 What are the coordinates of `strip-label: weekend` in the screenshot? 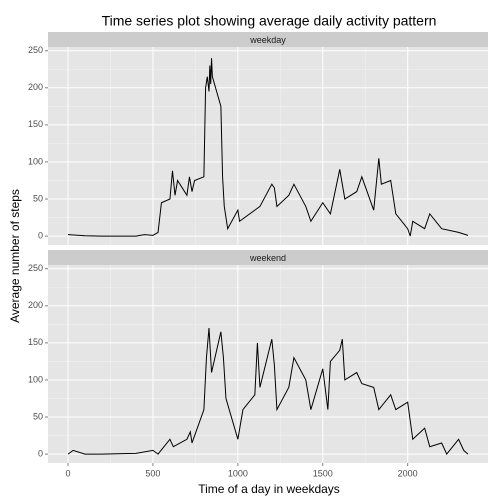 It's located at (267, 258).